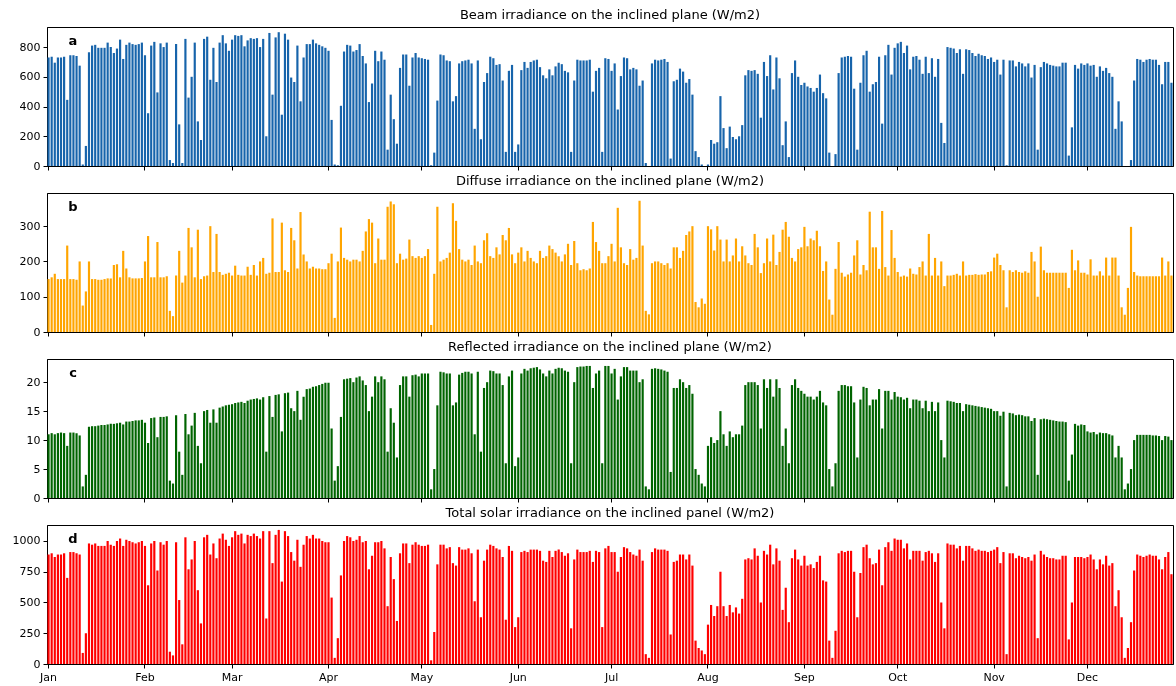  Describe the element at coordinates (33, 411) in the screenshot. I see `y-tick-label: 15` at that location.